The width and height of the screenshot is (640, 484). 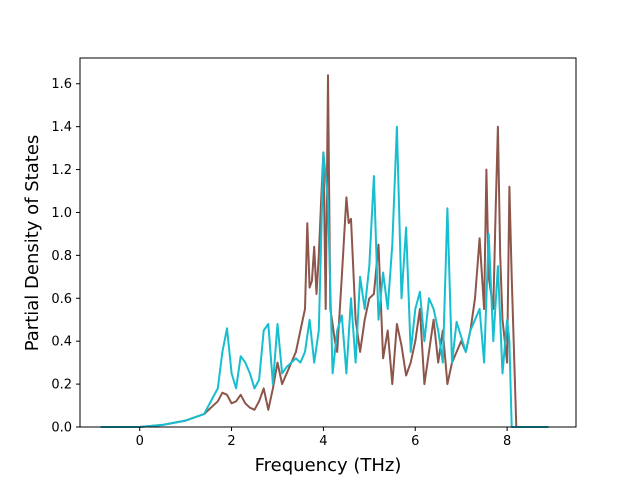 What do you see at coordinates (61, 256) in the screenshot?
I see `y-tick-label: 0.8` at bounding box center [61, 256].